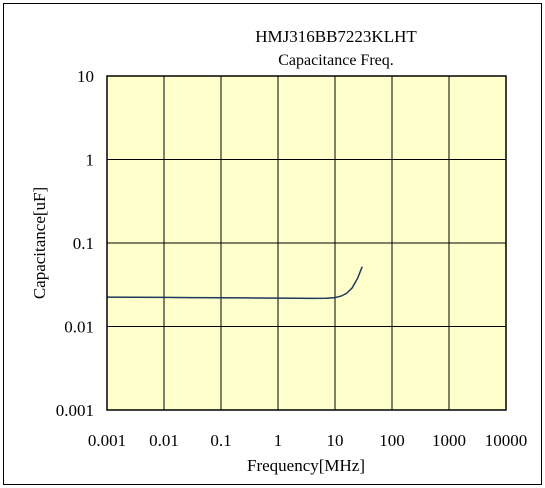  What do you see at coordinates (85, 76) in the screenshot?
I see `y-tick-label: 10` at bounding box center [85, 76].